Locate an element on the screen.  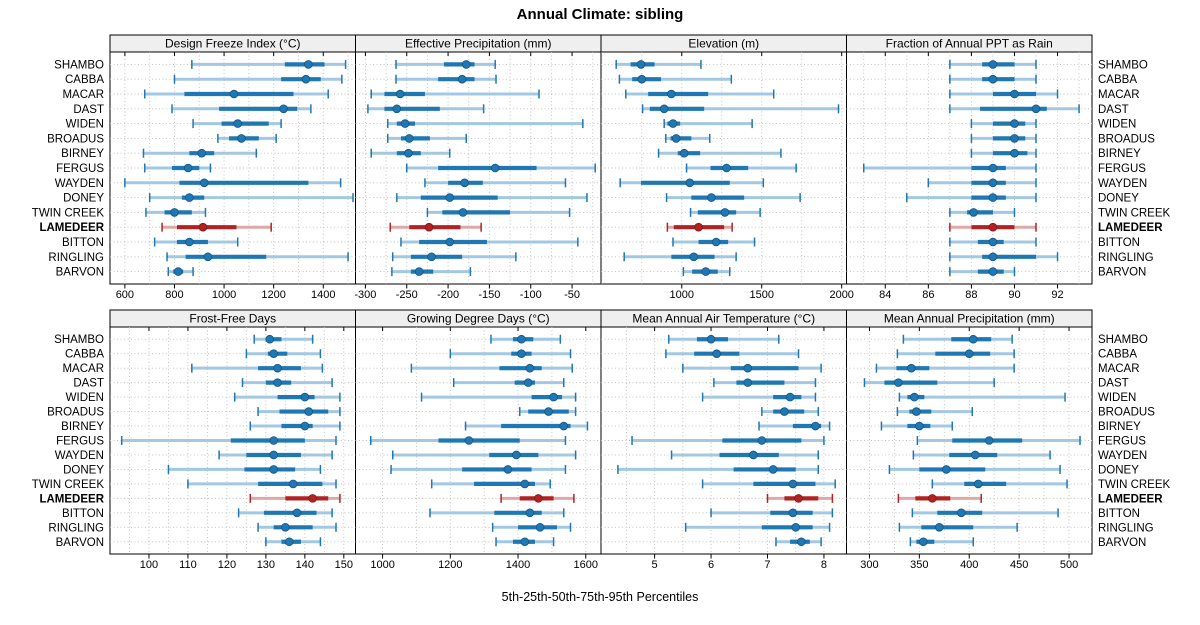
axis-tick-label: -250 is located at coordinates (407, 295).